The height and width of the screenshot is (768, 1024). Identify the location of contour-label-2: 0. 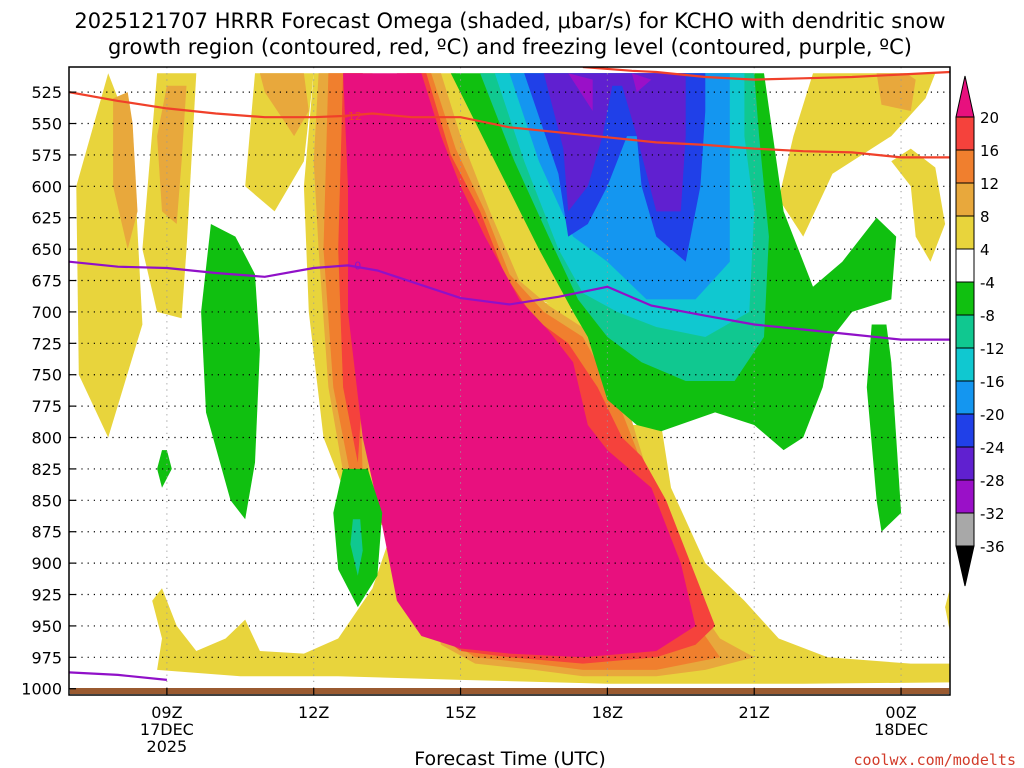
(357, 265).